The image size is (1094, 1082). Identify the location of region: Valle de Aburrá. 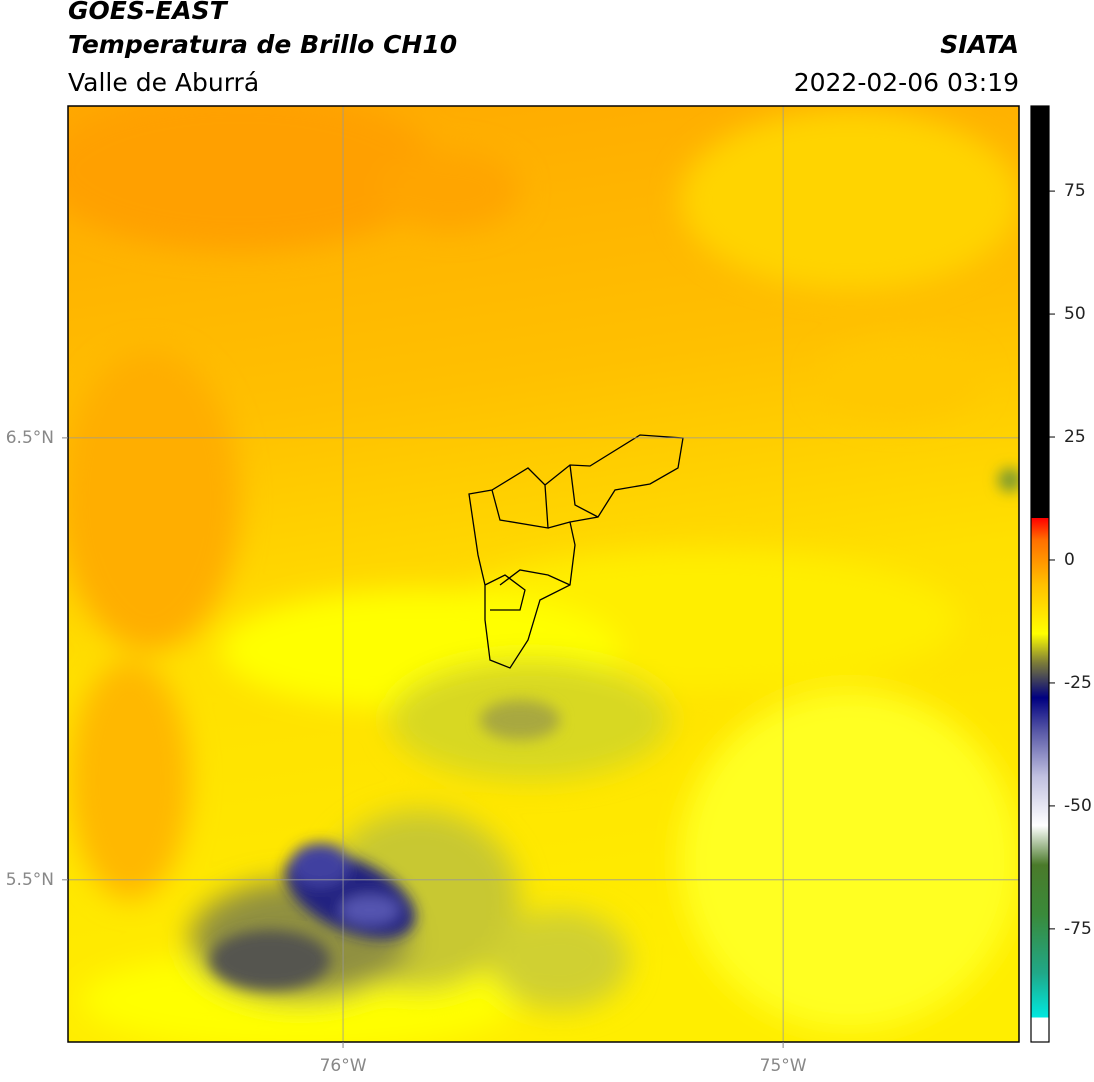
(163, 82).